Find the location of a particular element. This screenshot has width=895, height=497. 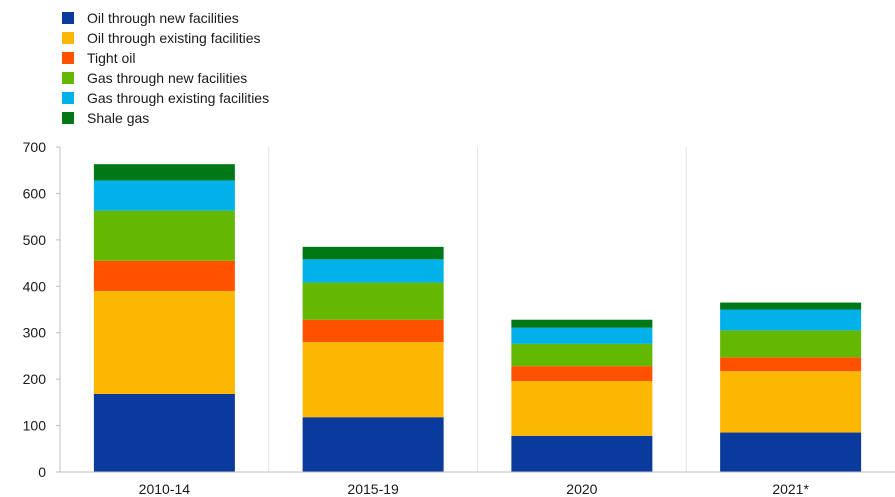

legend-item: Oil through existing facilities is located at coordinates (165, 38).